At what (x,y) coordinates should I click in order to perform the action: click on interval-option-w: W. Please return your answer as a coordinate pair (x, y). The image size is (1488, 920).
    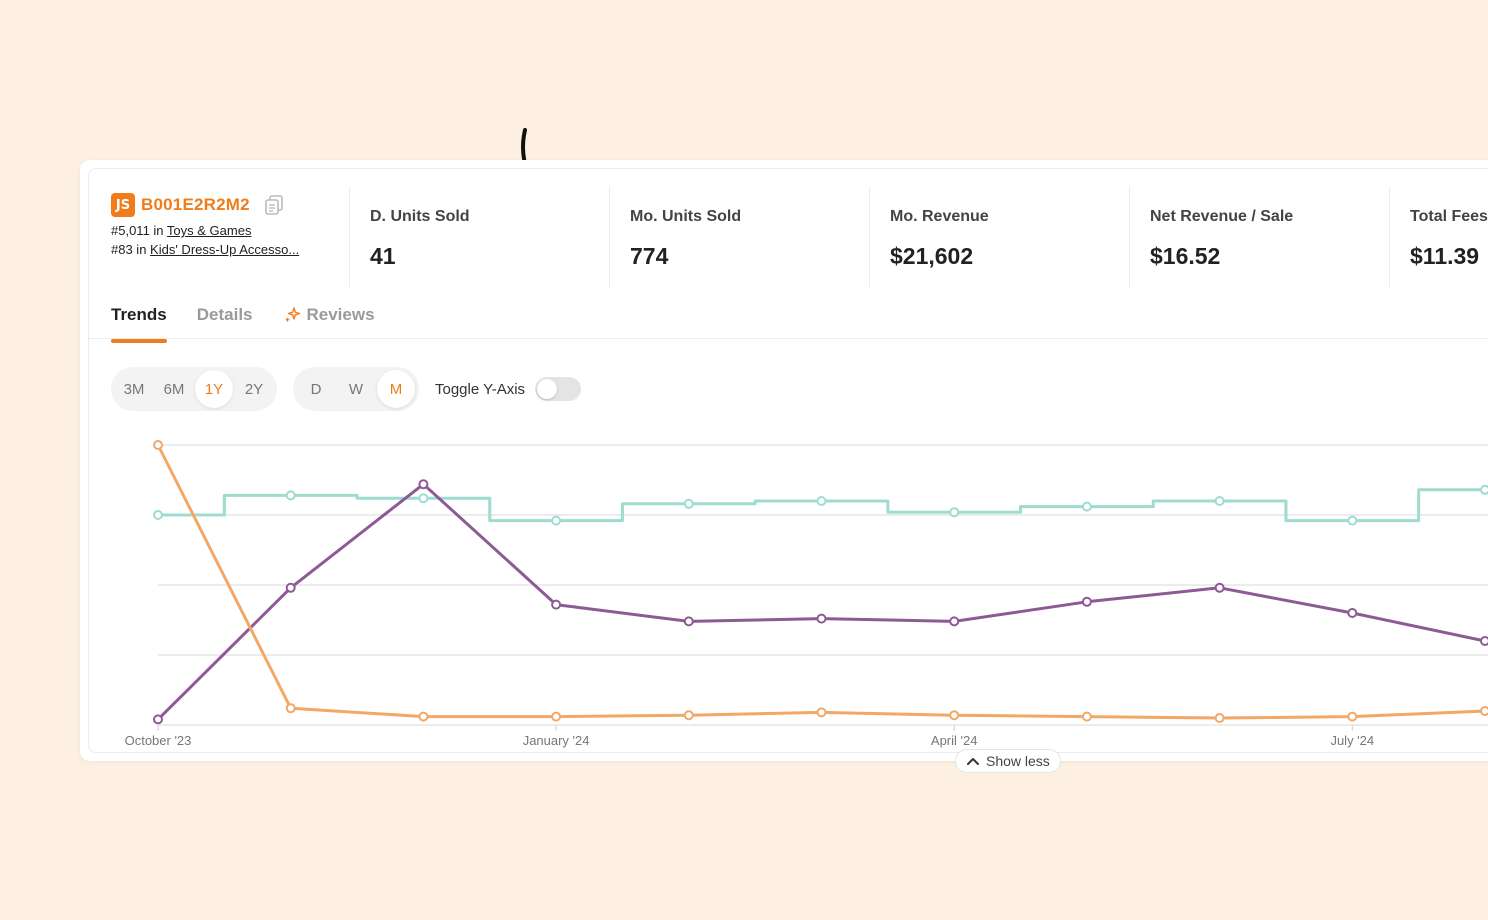
    Looking at the image, I should click on (356, 389).